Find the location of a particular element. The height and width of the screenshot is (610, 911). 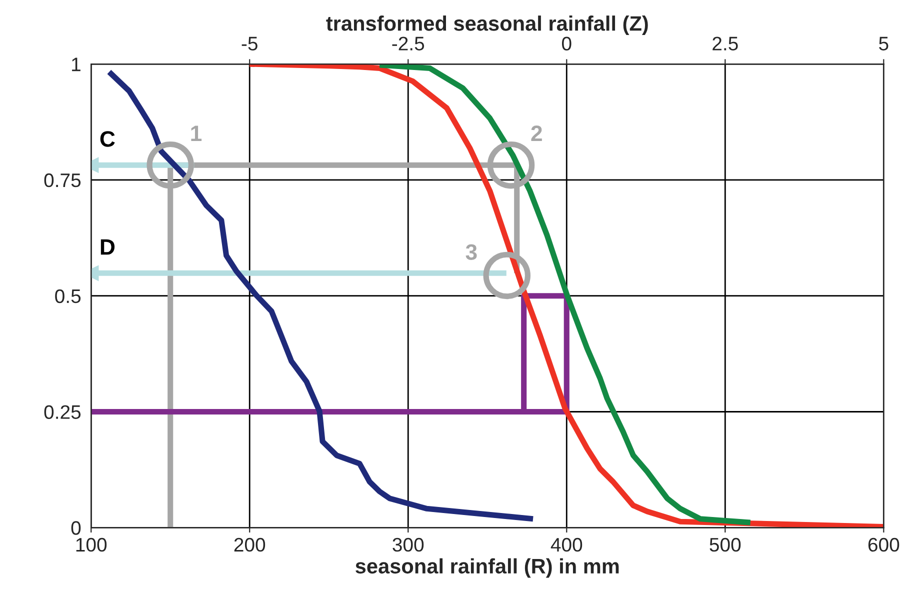

x2-tick-label: -2.5 is located at coordinates (408, 43).